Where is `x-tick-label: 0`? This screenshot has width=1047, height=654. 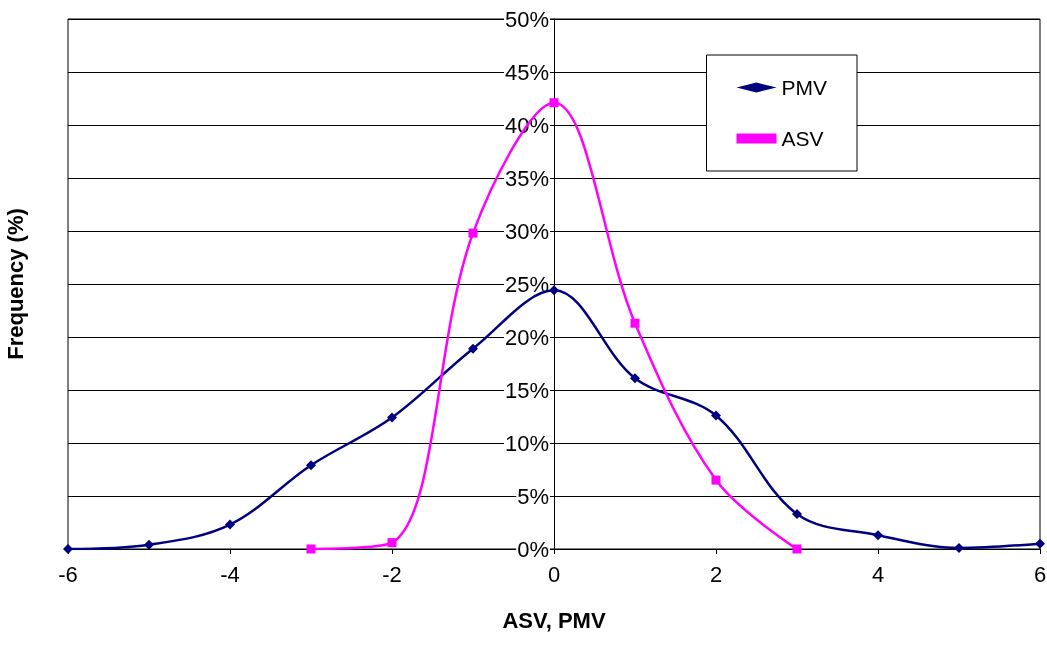 x-tick-label: 0 is located at coordinates (554, 574).